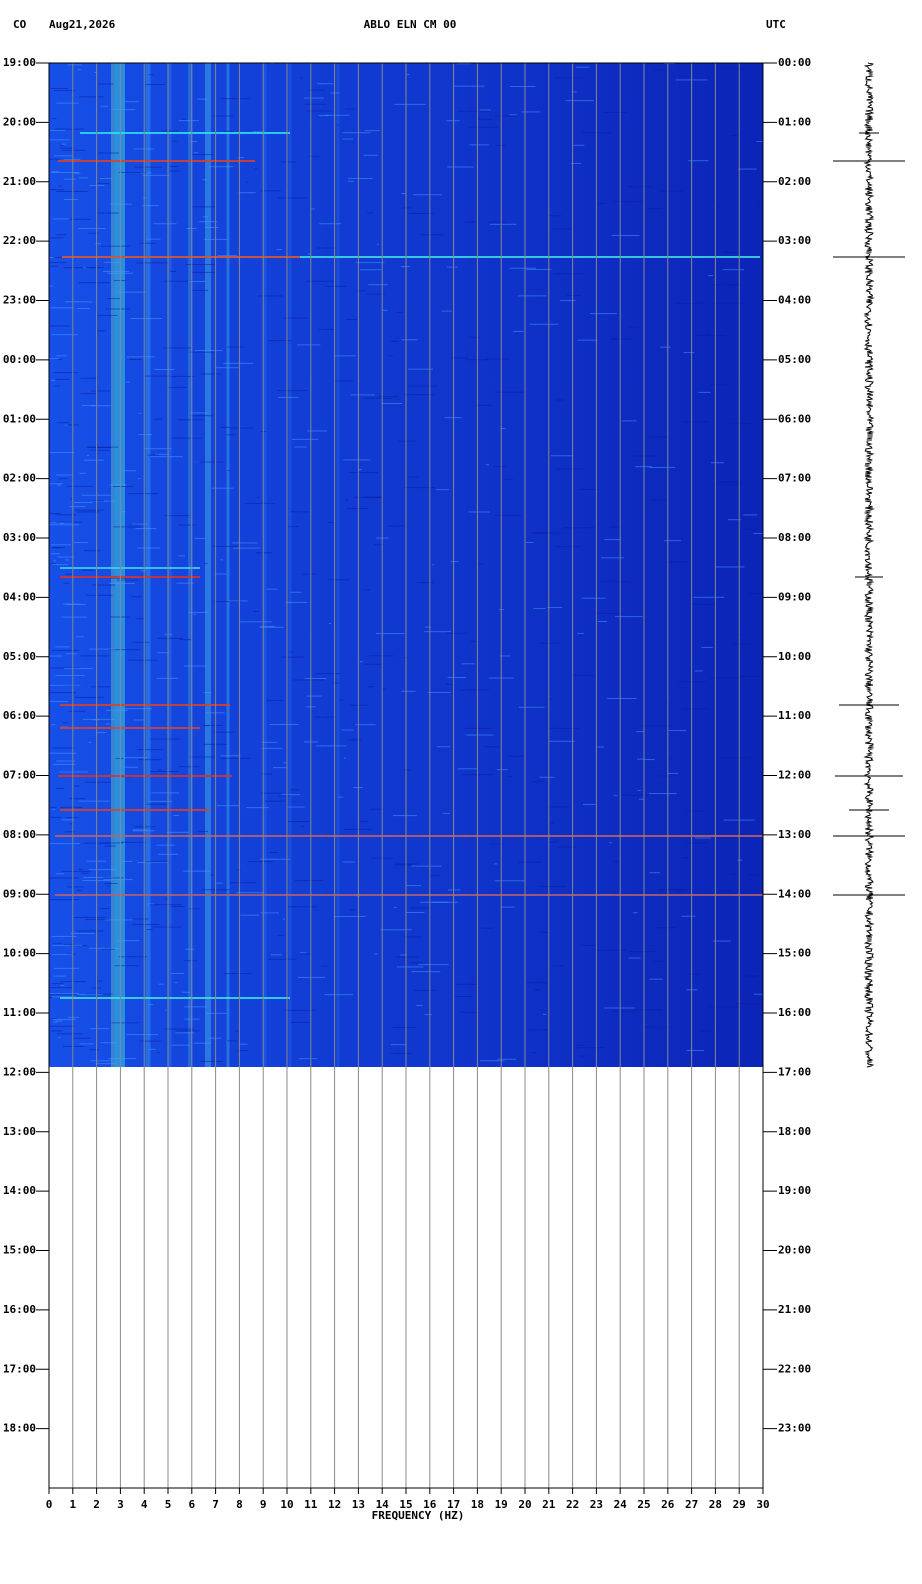  Describe the element at coordinates (96, 1504) in the screenshot. I see `x-tick-label: 2` at that location.